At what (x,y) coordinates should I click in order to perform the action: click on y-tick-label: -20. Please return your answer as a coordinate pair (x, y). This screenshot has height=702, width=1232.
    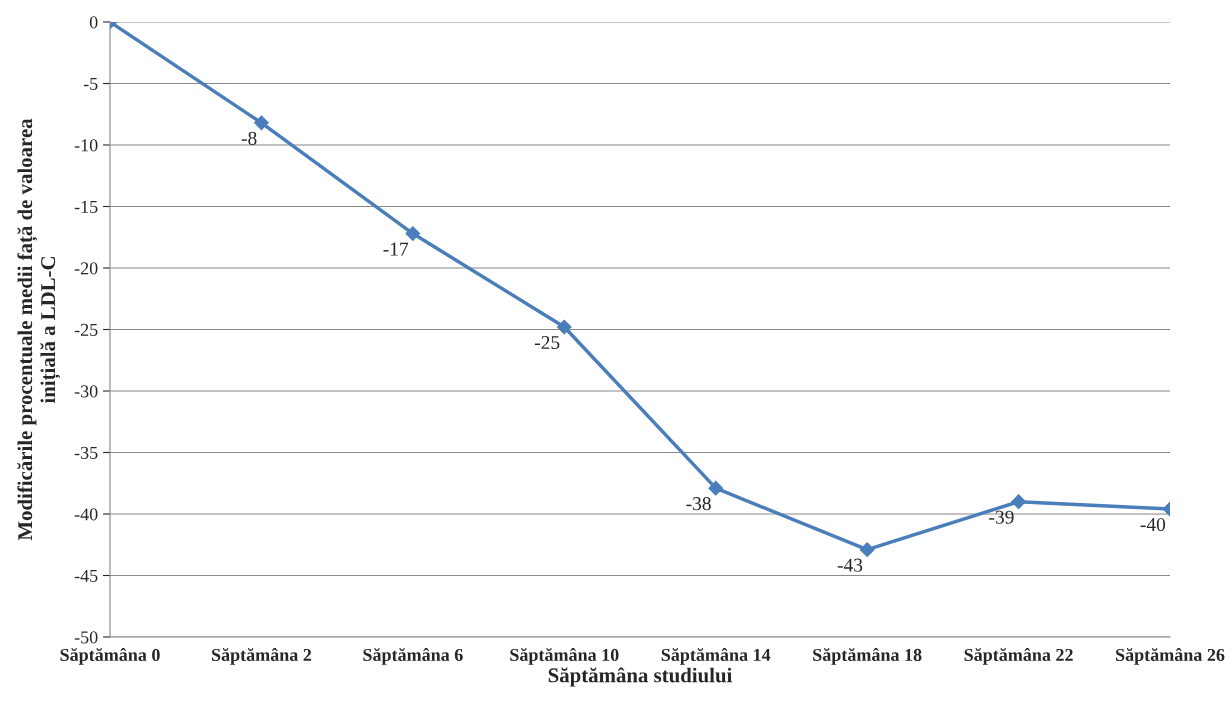
    Looking at the image, I should click on (86, 268).